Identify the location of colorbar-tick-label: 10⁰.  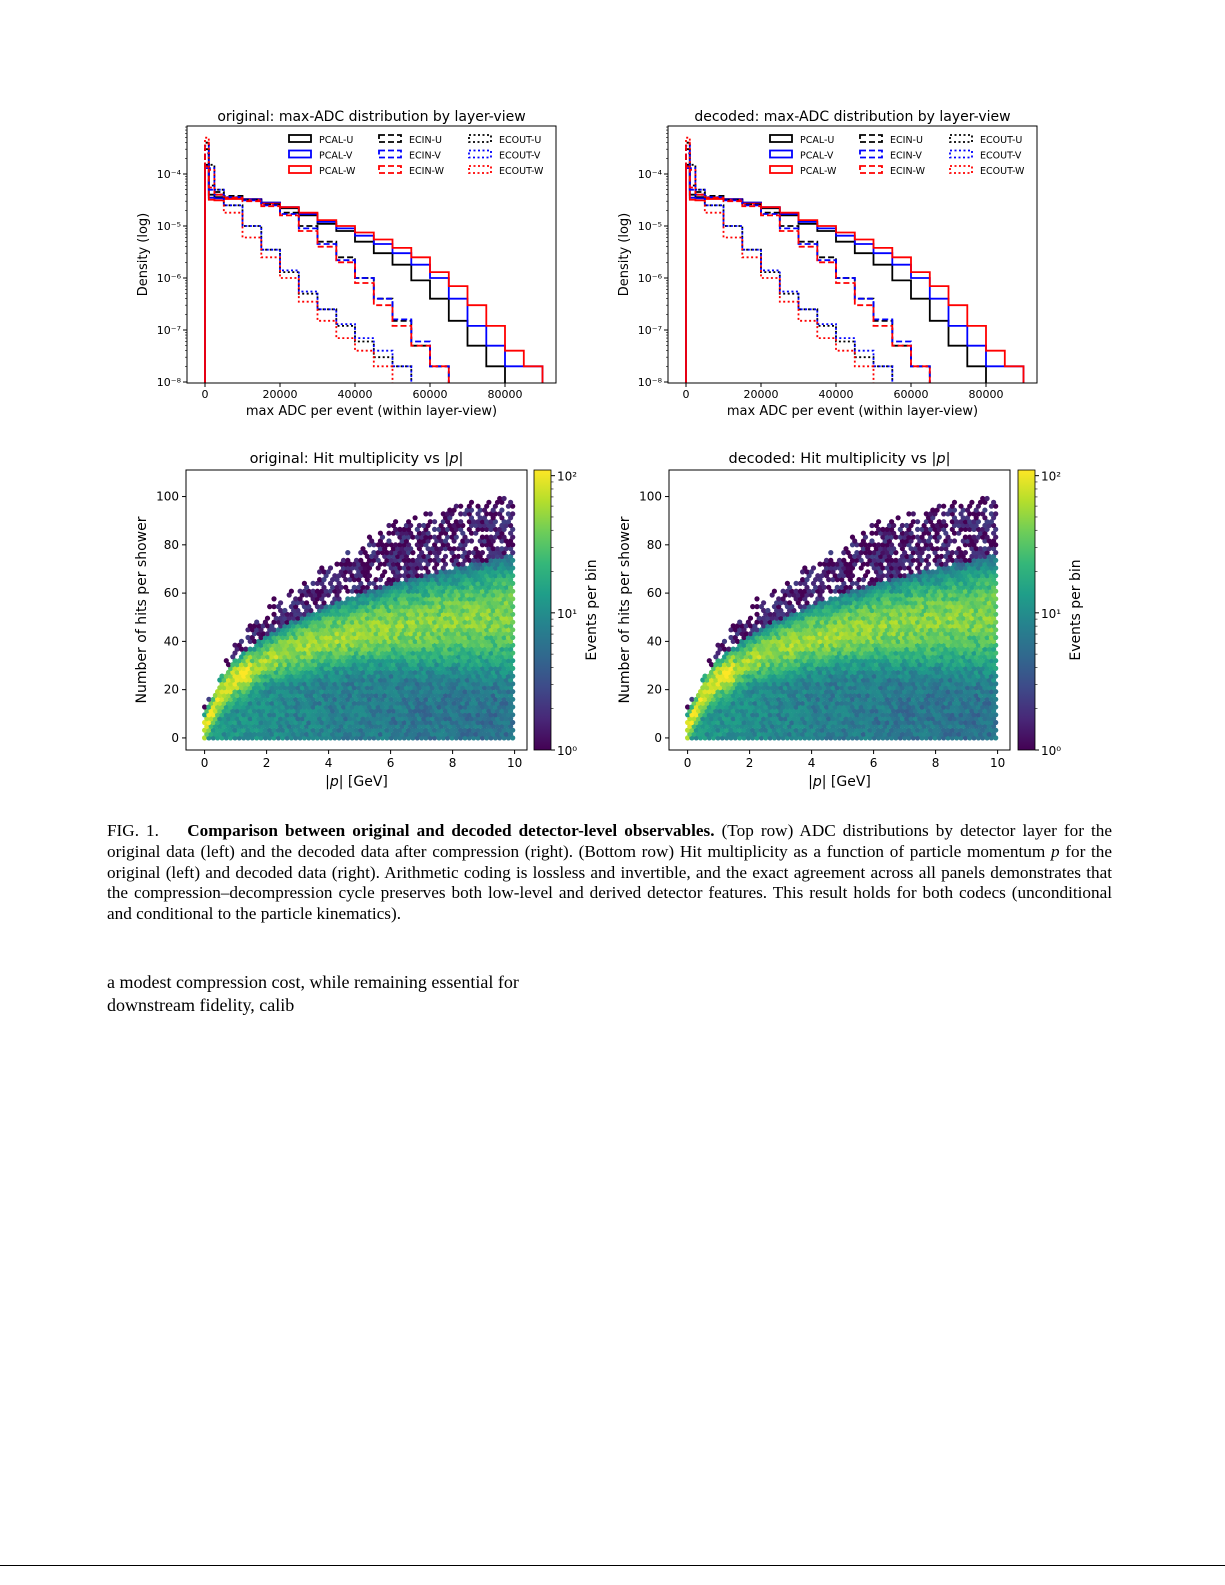
(567, 751).